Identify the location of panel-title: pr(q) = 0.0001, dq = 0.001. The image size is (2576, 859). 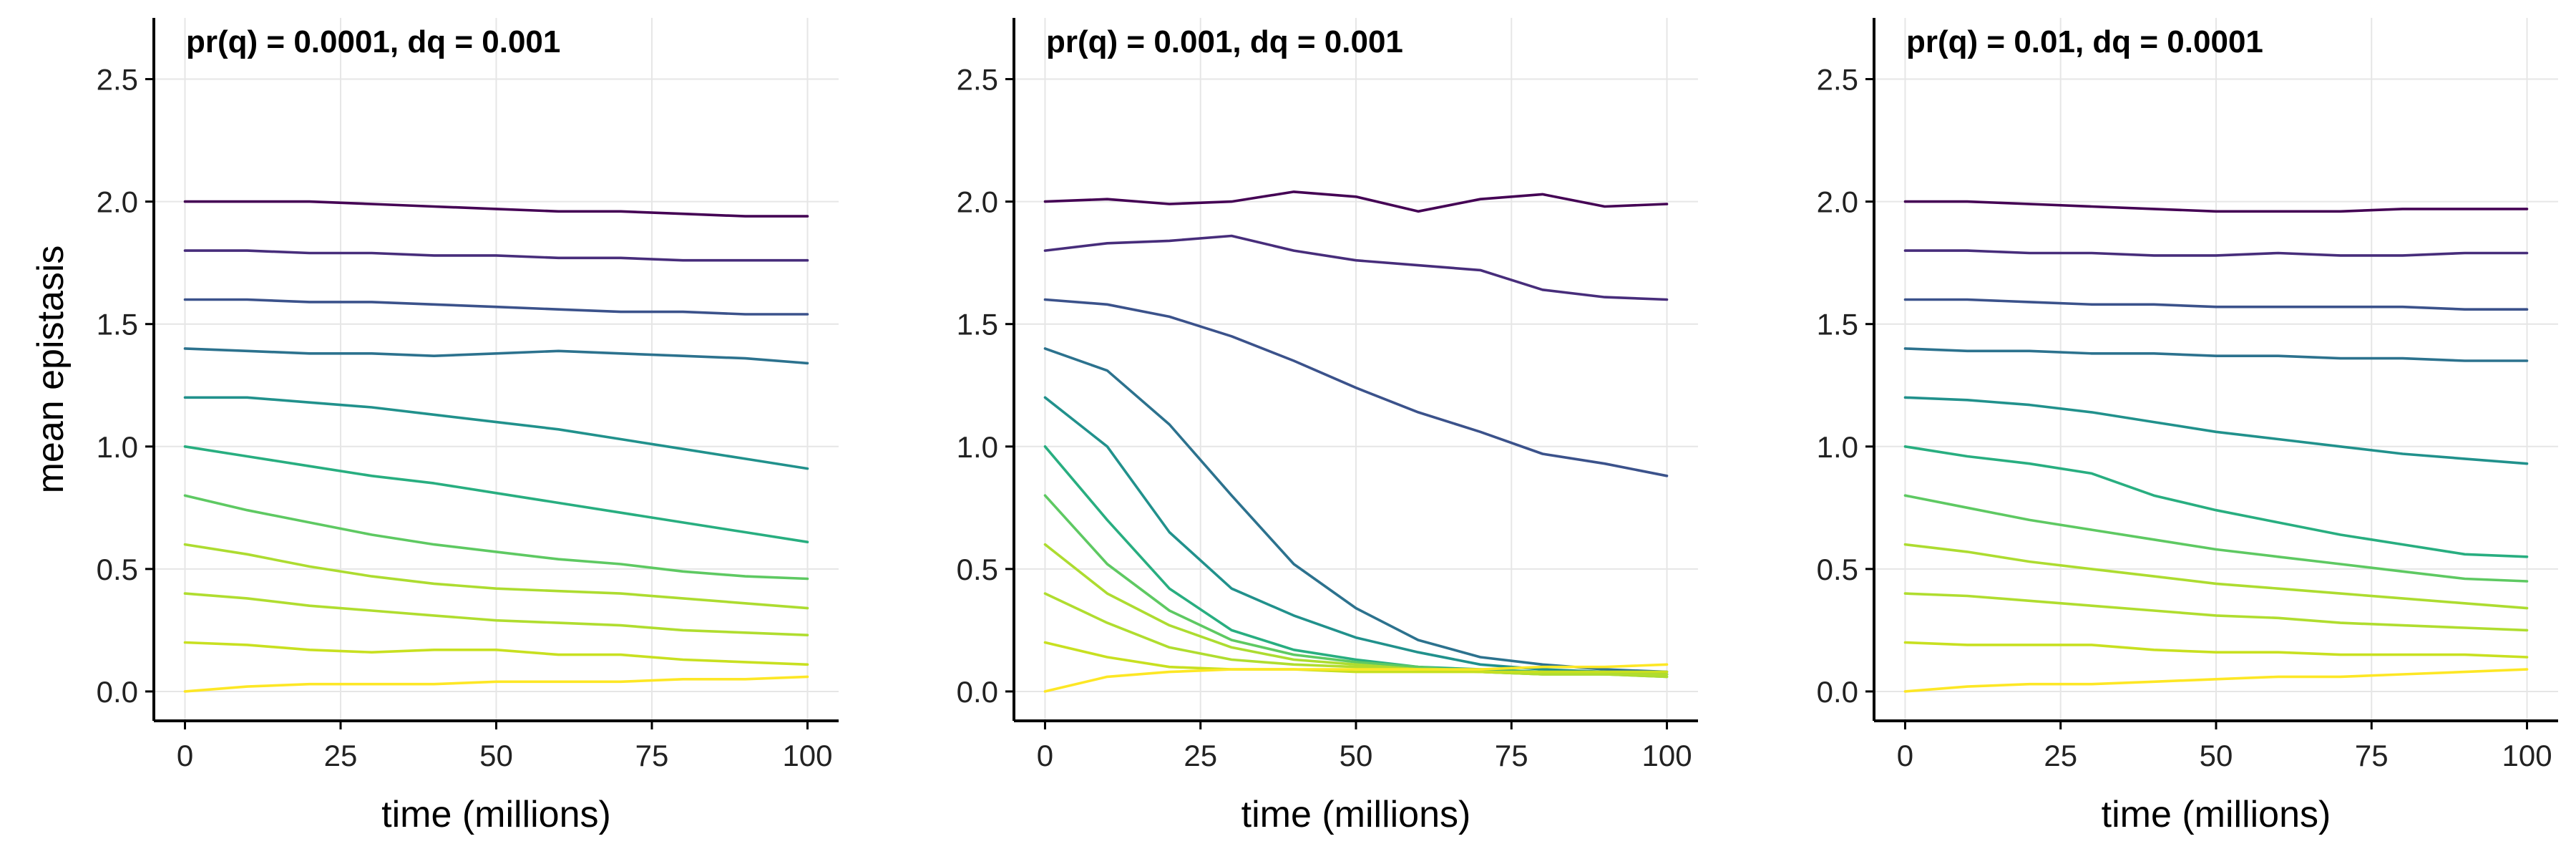
(373, 41).